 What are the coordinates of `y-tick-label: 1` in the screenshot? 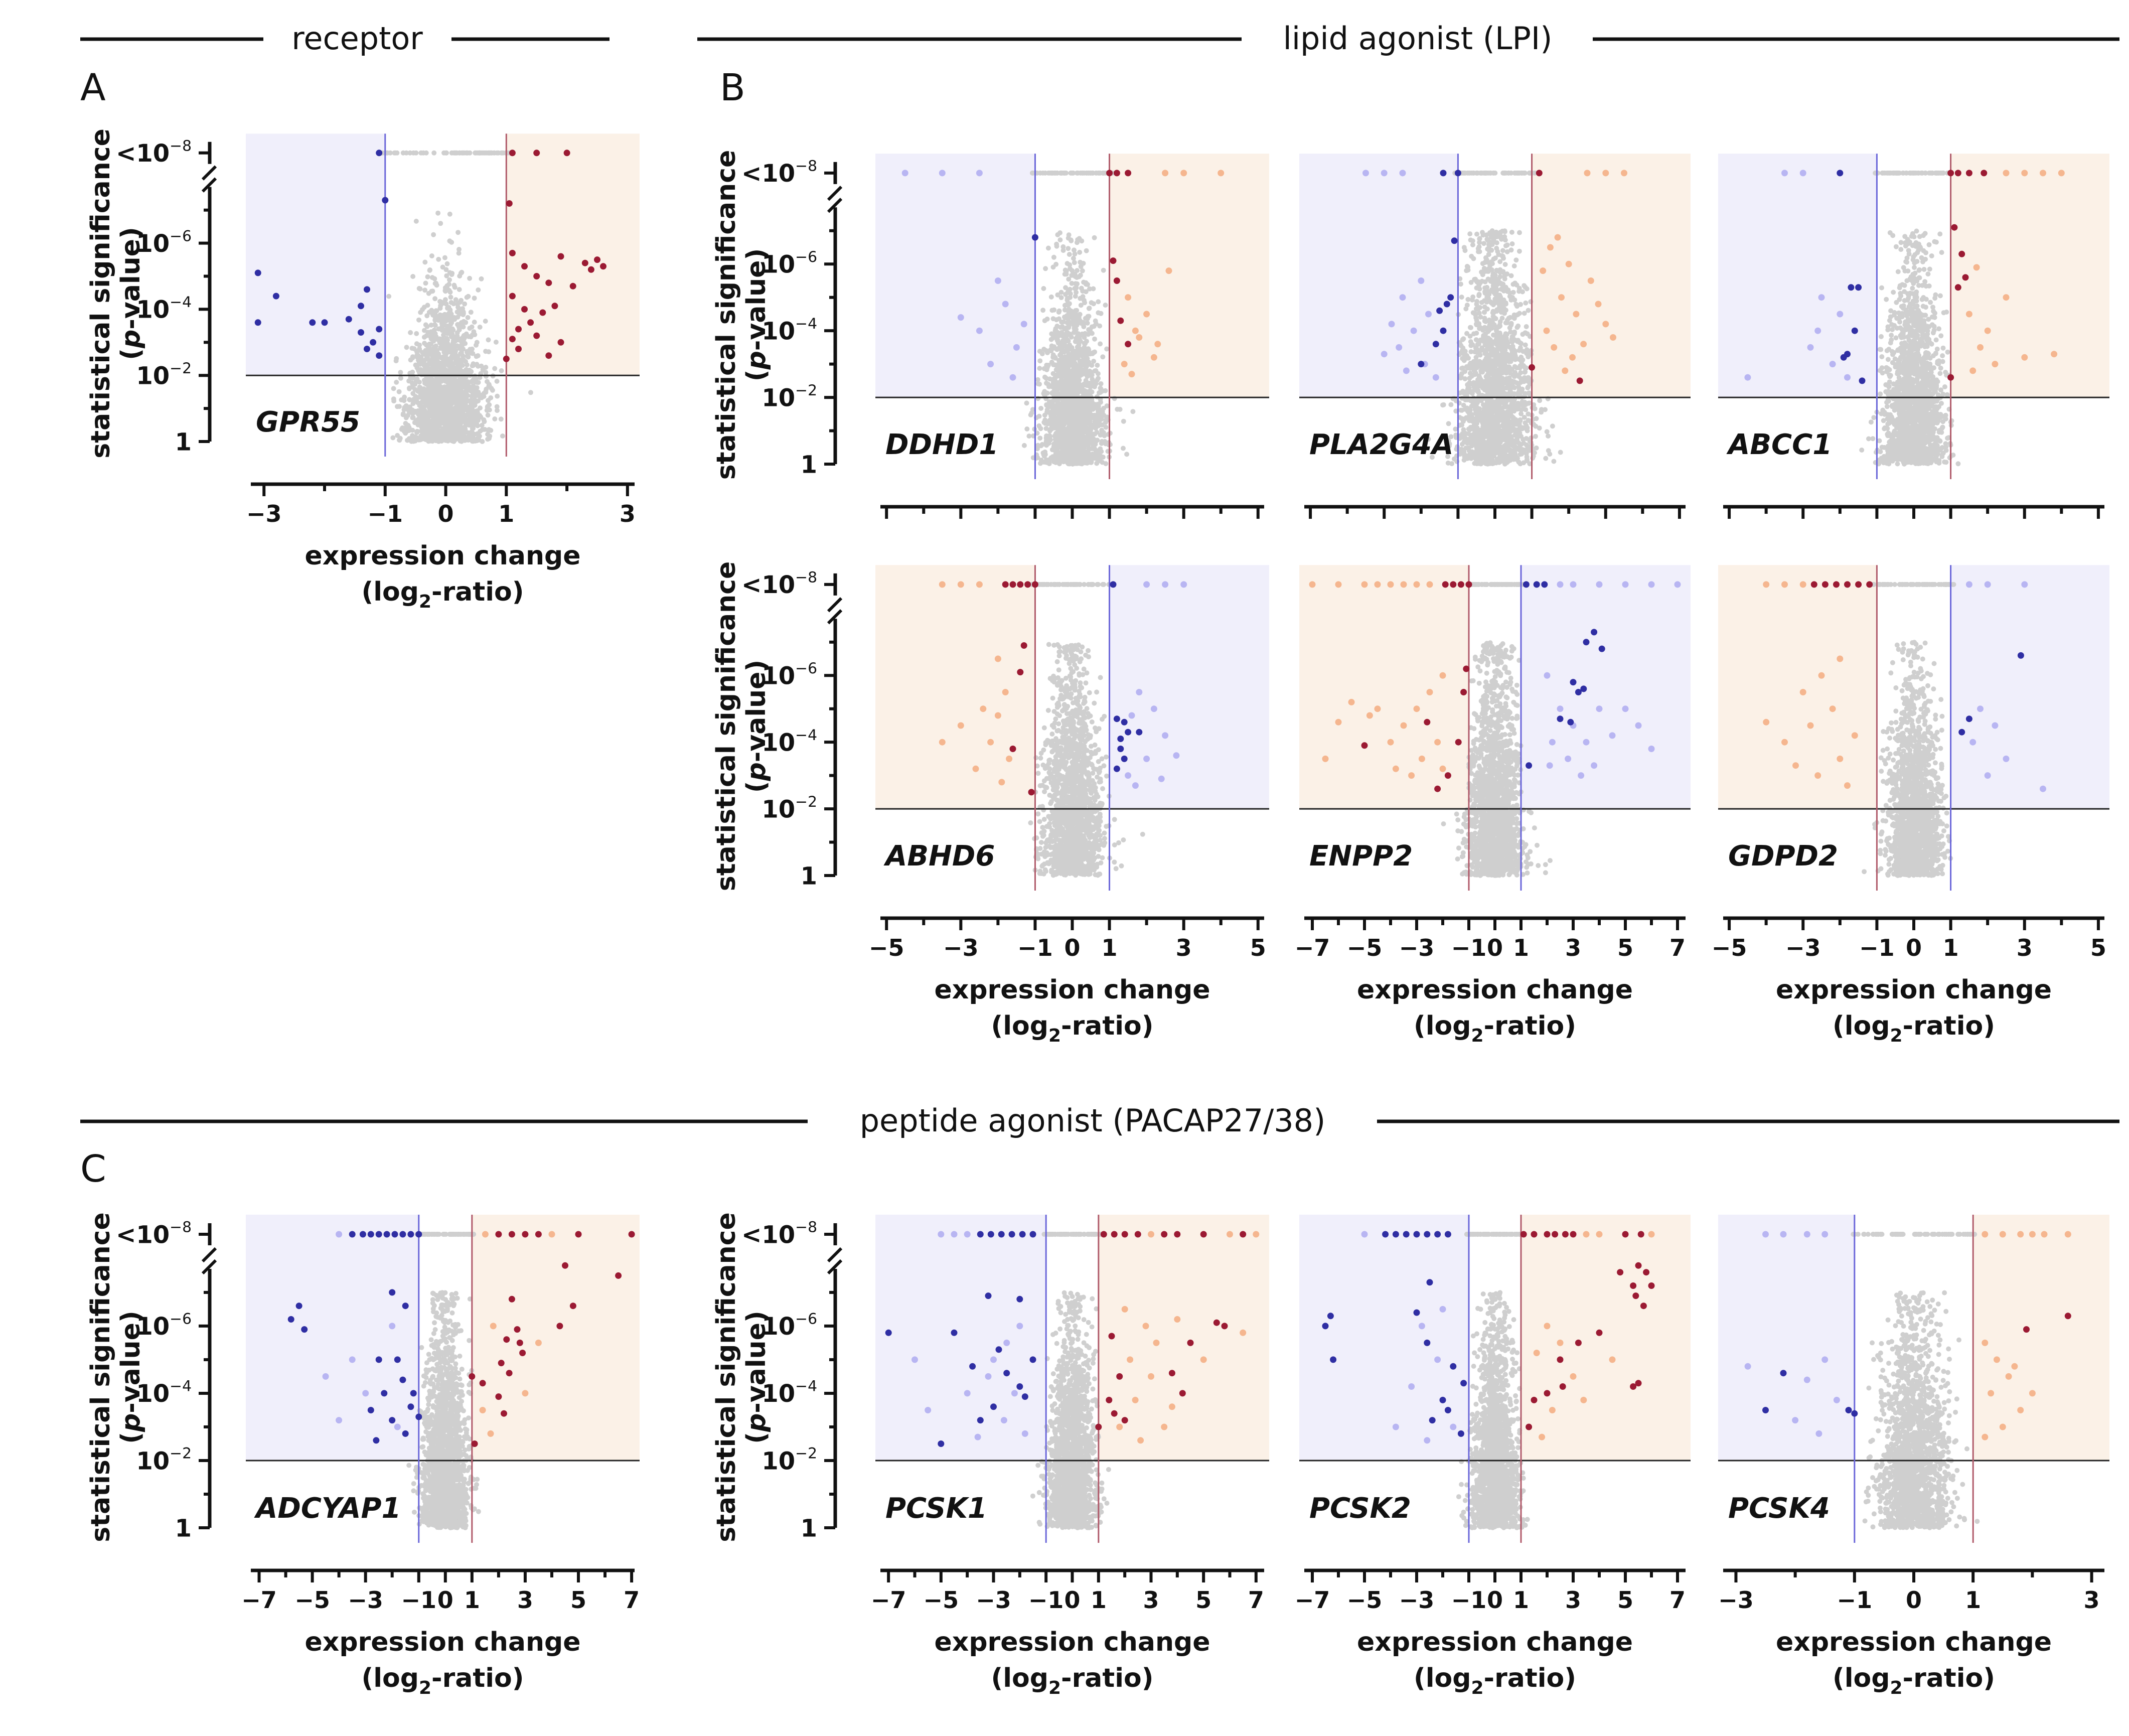 It's located at (809, 465).